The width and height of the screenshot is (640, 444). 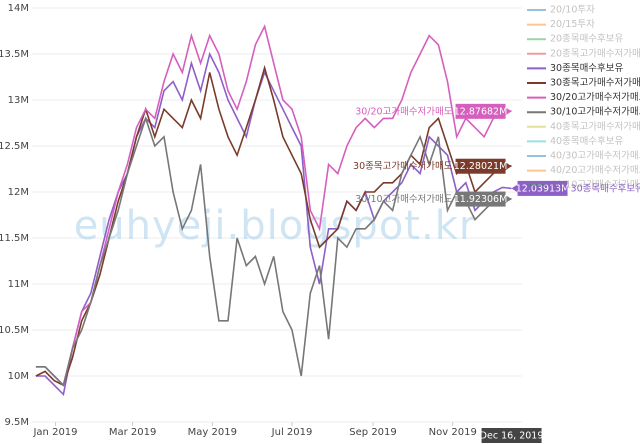 I want to click on legend-label: 20종목매수후보유, so click(x=587, y=39).